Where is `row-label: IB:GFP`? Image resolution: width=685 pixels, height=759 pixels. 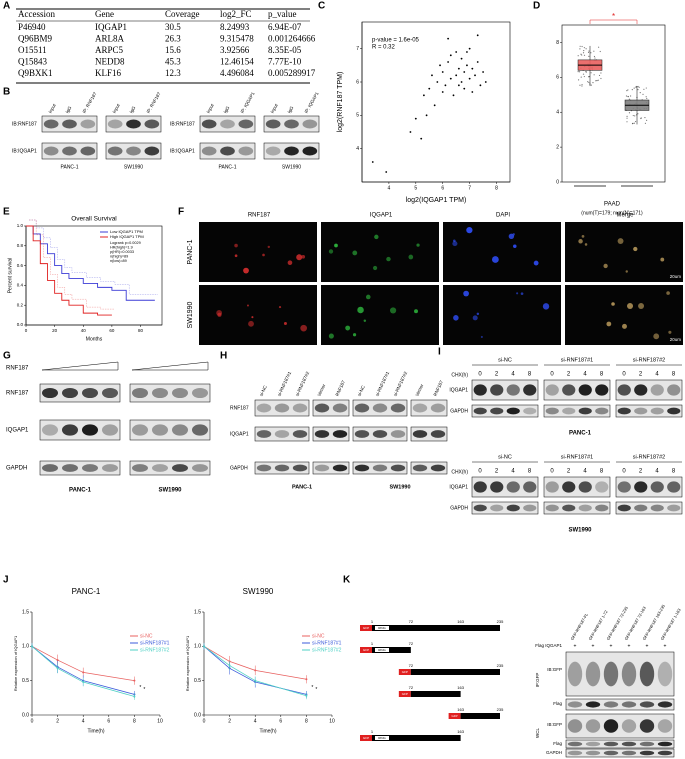
row-label: IB:GFP is located at coordinates (554, 724).